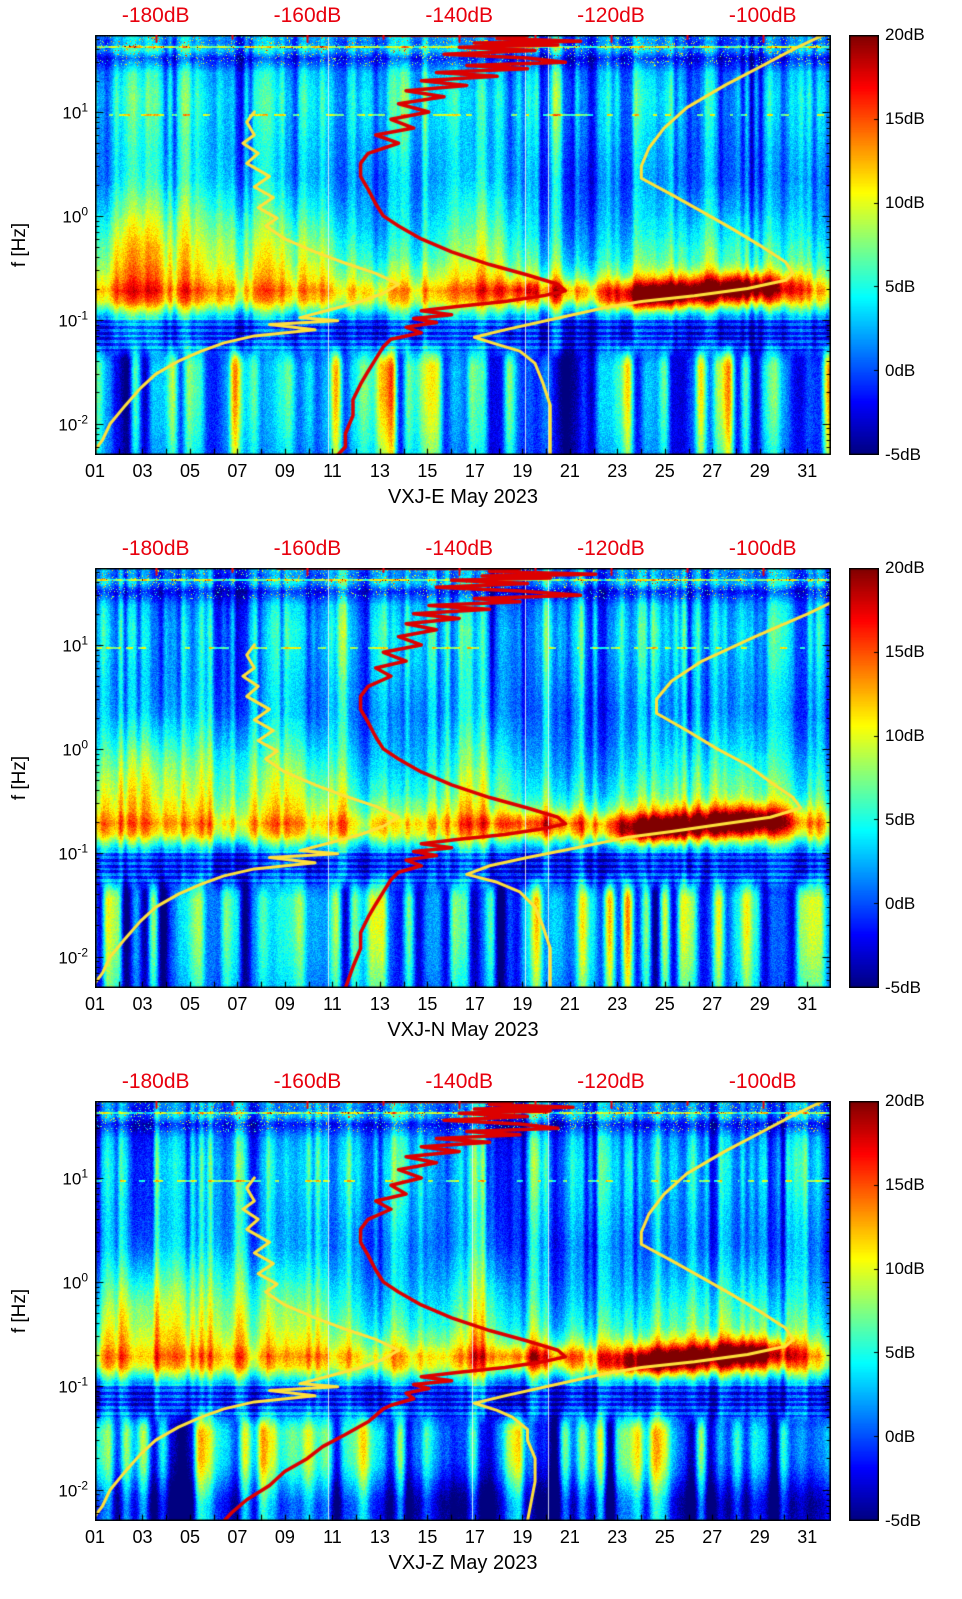 Image resolution: width=962 pixels, height=1599 pixels. I want to click on x-axis-title: VXJ-N May 2023, so click(463, 1030).